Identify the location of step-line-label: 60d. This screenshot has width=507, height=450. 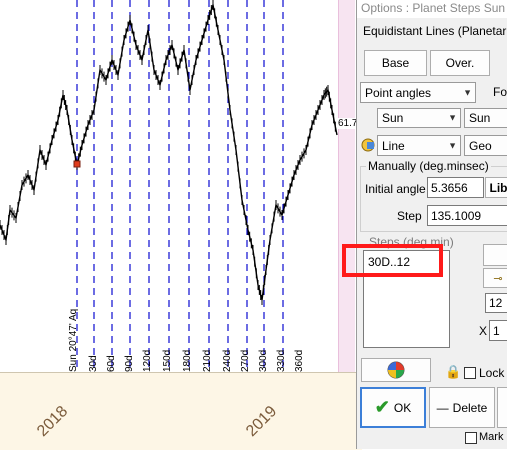
(111, 363).